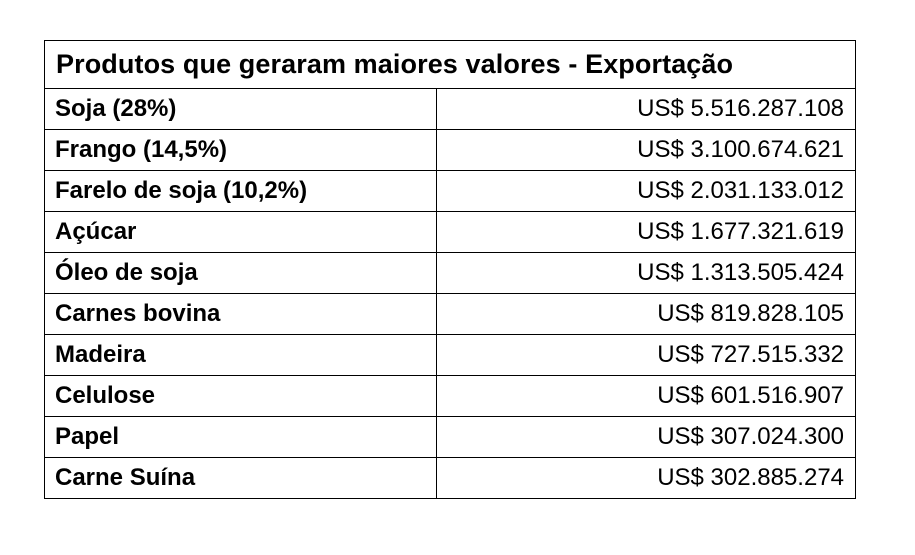  I want to click on table-row: Farelo de soja (10,2%) US$ 2.031.133.012, so click(450, 191).